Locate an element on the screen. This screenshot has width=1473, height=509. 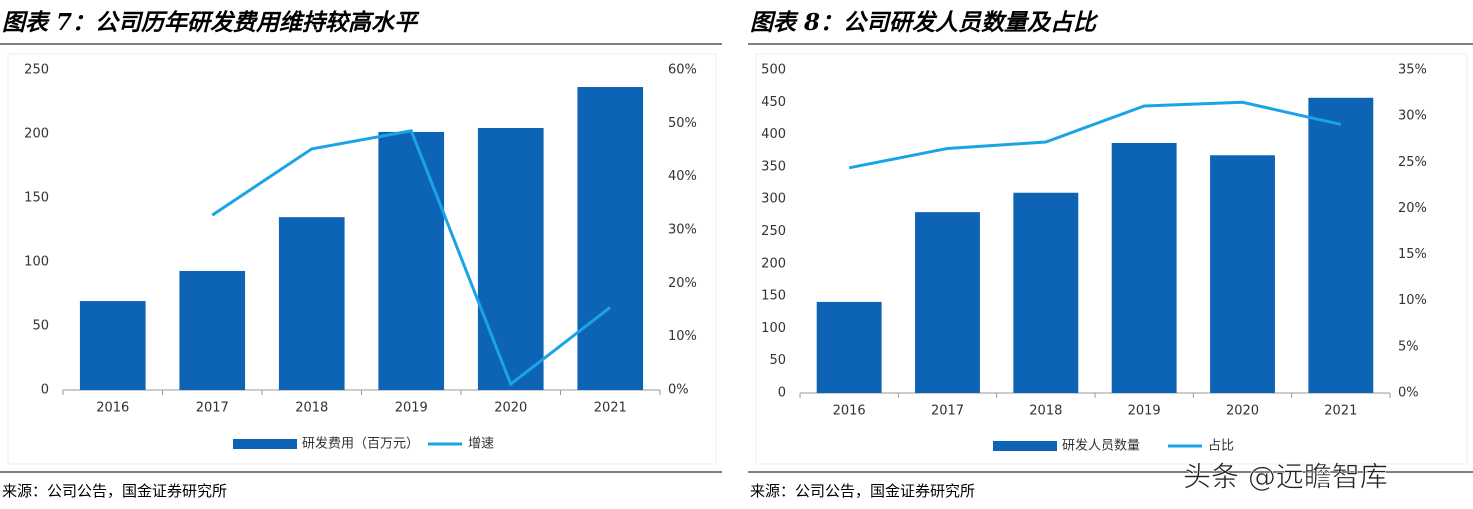
watermark: 头条 @远瞻智库 is located at coordinates (1285, 476).